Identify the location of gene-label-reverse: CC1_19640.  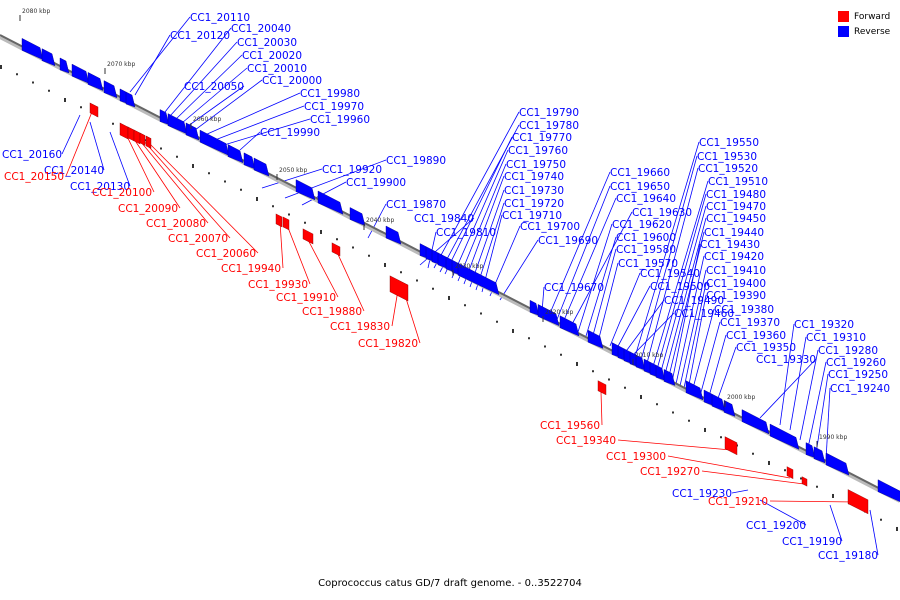
(646, 199).